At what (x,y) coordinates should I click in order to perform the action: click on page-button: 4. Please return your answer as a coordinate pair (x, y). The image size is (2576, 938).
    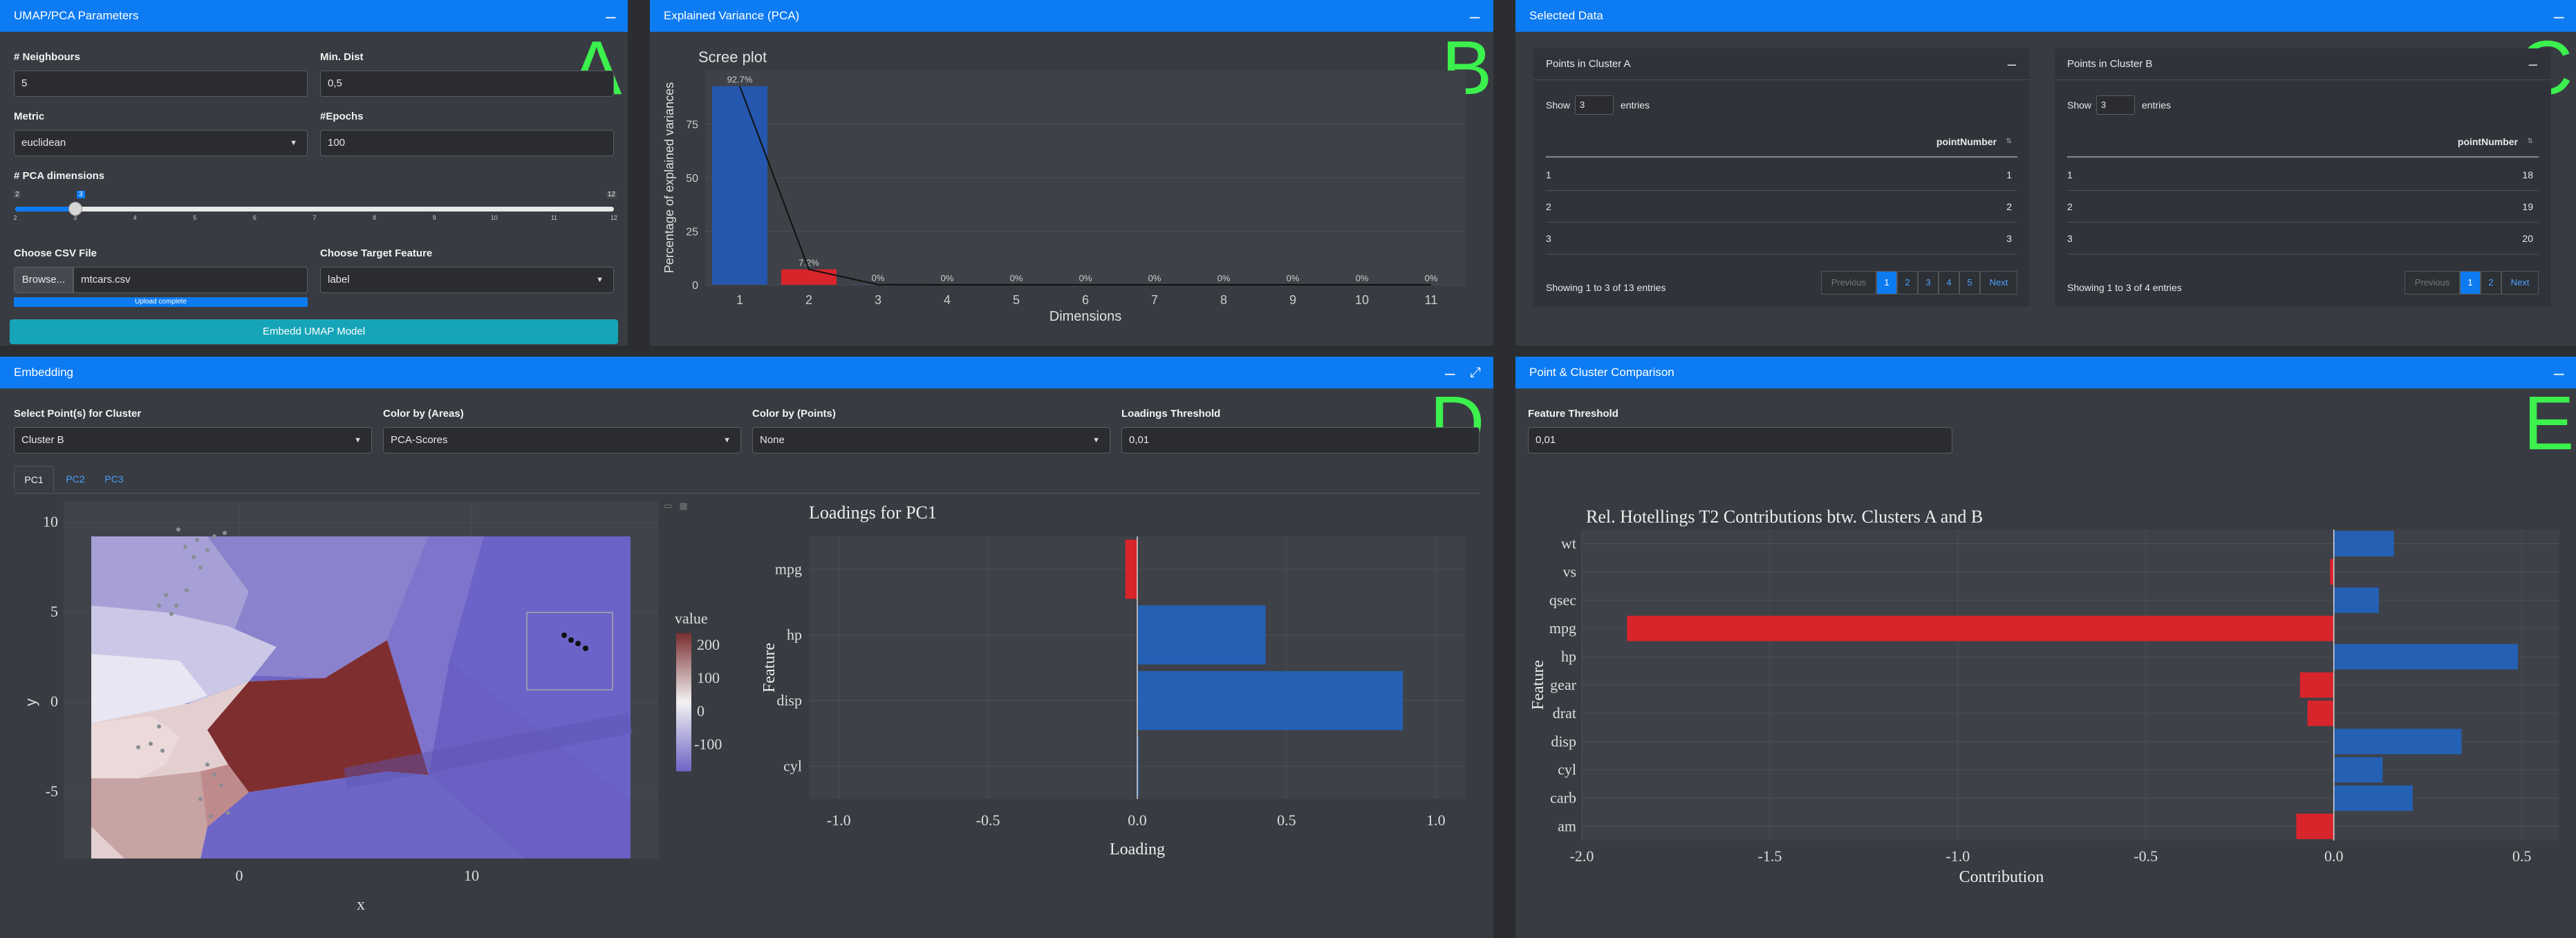
    Looking at the image, I should click on (1949, 282).